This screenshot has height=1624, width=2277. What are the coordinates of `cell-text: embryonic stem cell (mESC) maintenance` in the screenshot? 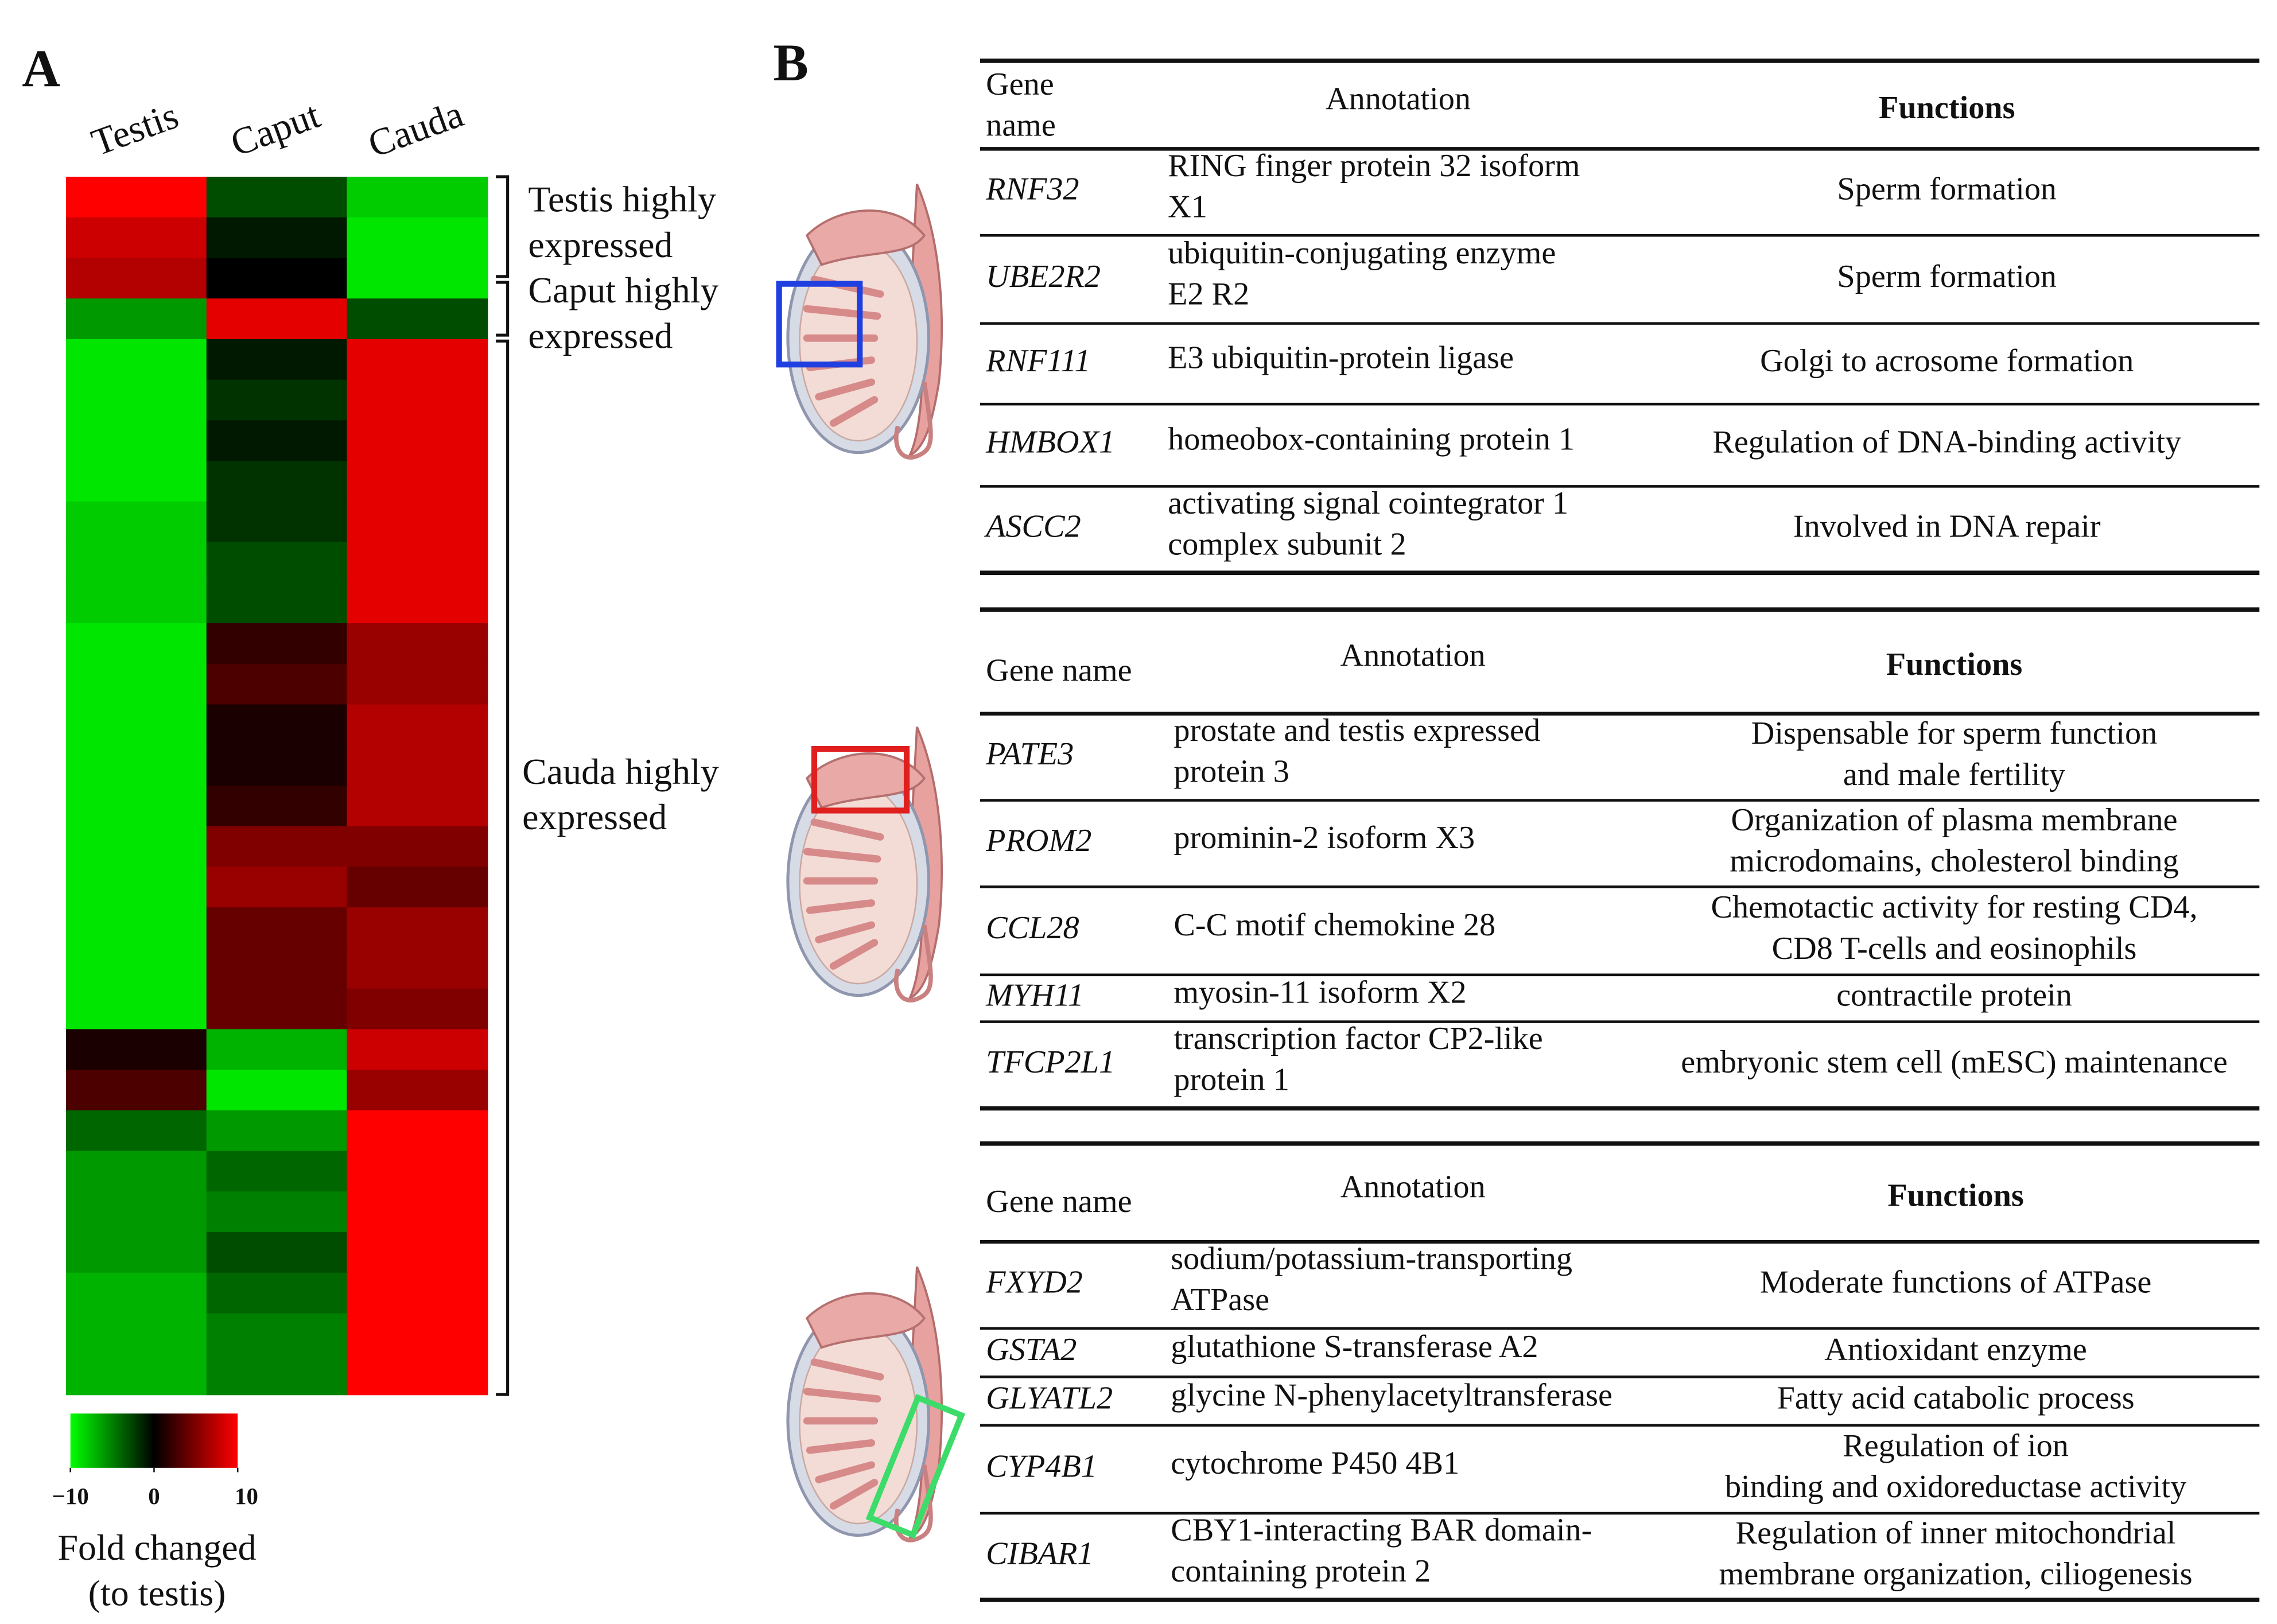 It's located at (1954, 1062).